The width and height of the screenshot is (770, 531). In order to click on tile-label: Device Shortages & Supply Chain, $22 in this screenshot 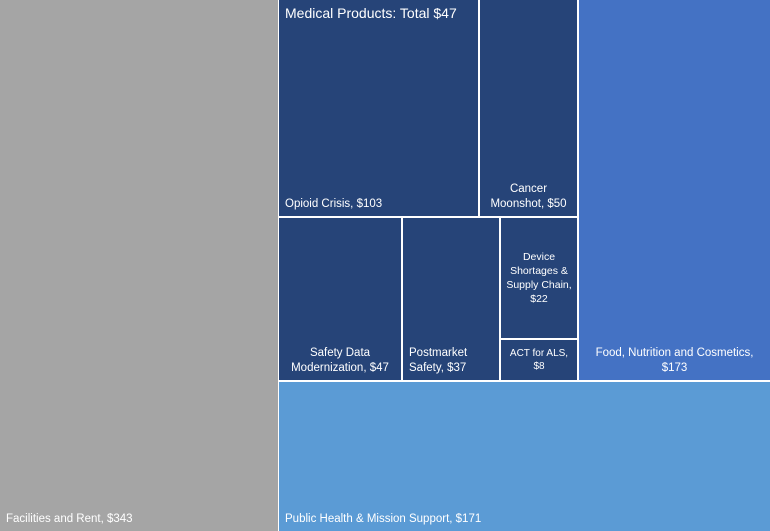, I will do `click(539, 278)`.